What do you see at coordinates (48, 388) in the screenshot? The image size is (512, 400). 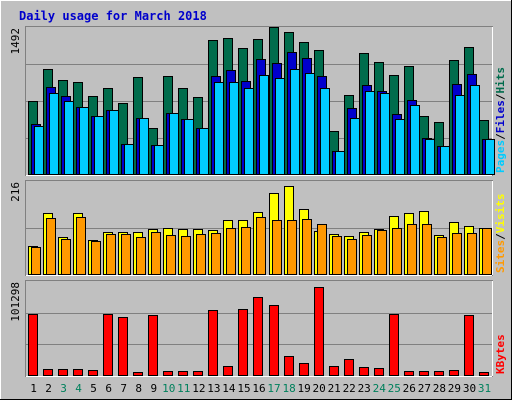 I see `x-tick-label-day-2: 2` at bounding box center [48, 388].